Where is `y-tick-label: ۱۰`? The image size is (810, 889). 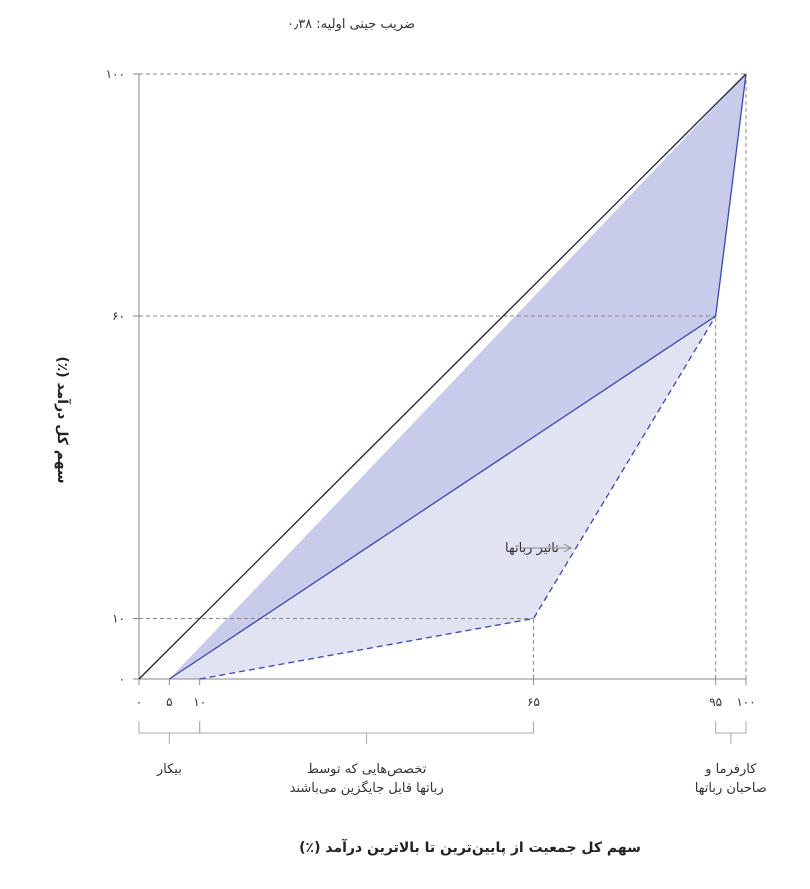
y-tick-label: ۱۰ is located at coordinates (118, 619).